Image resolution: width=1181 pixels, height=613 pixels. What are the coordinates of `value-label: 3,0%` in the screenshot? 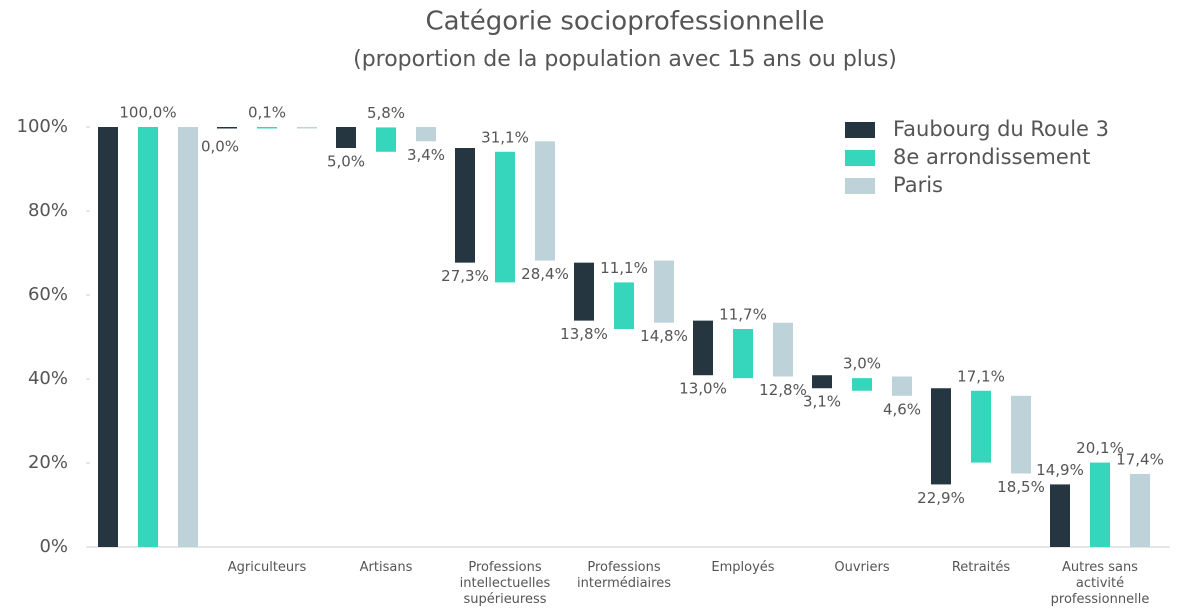 It's located at (862, 364).